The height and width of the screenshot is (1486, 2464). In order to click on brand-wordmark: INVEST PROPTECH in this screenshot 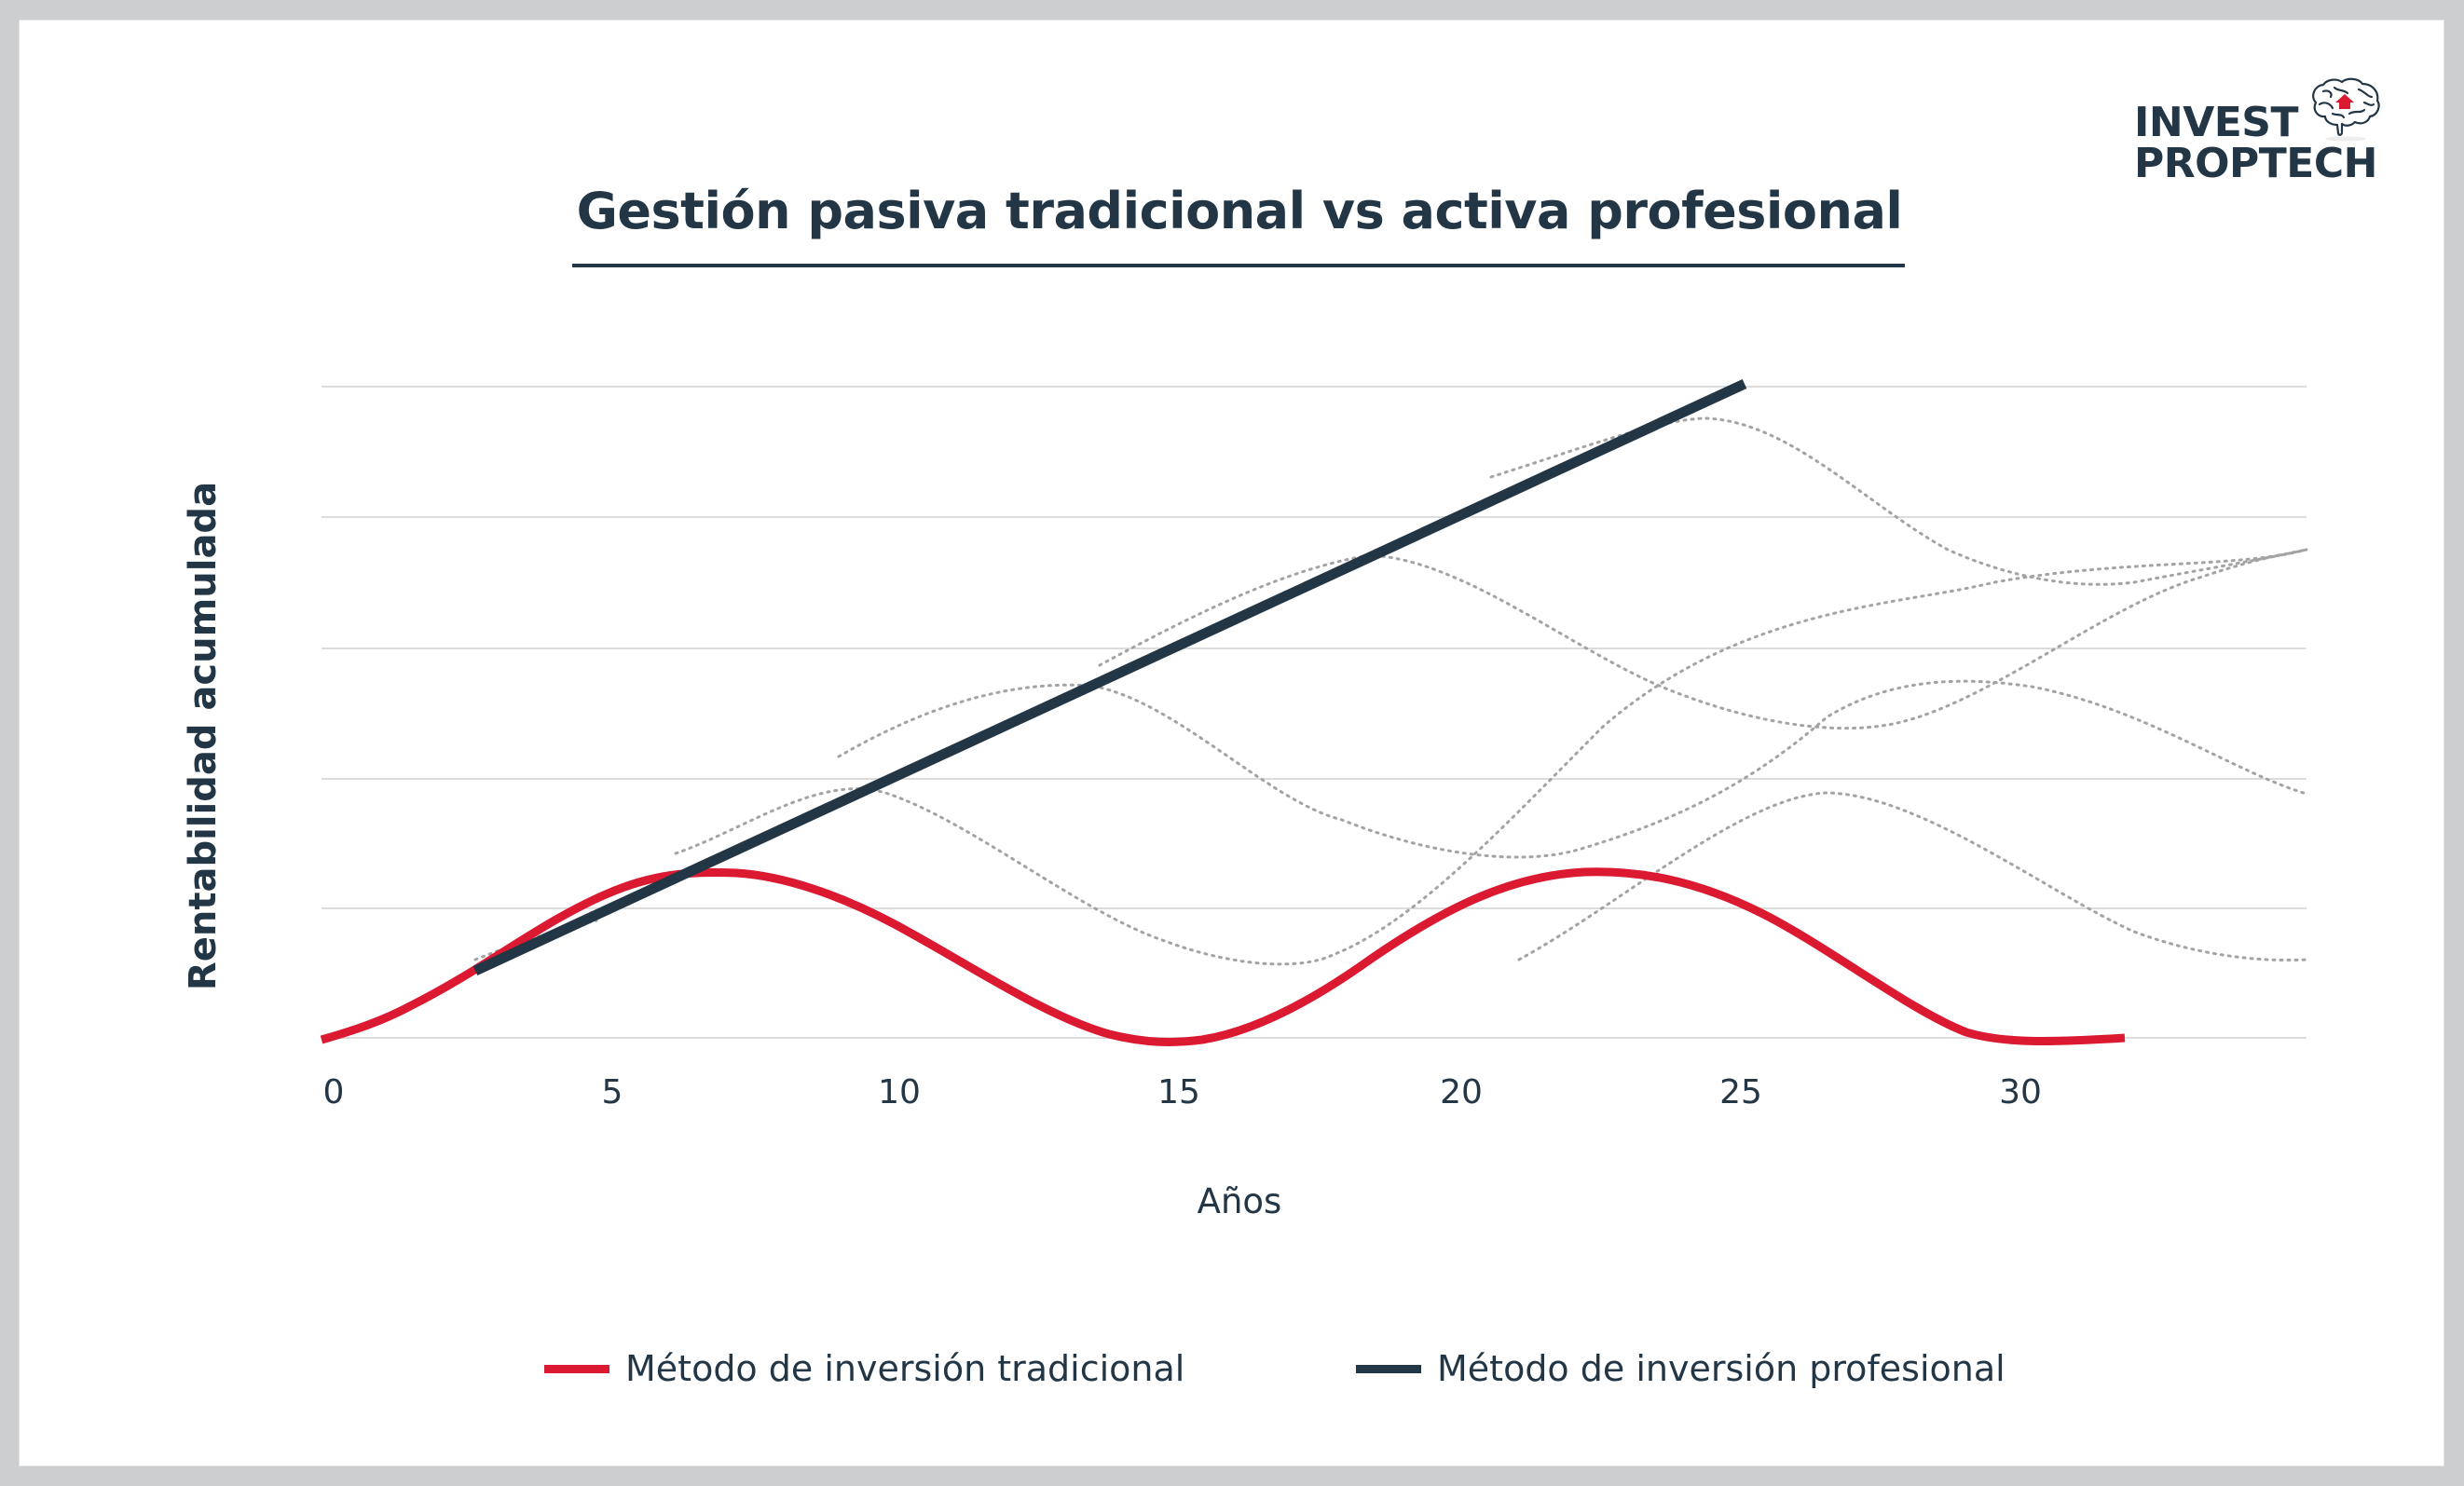, I will do `click(2255, 143)`.